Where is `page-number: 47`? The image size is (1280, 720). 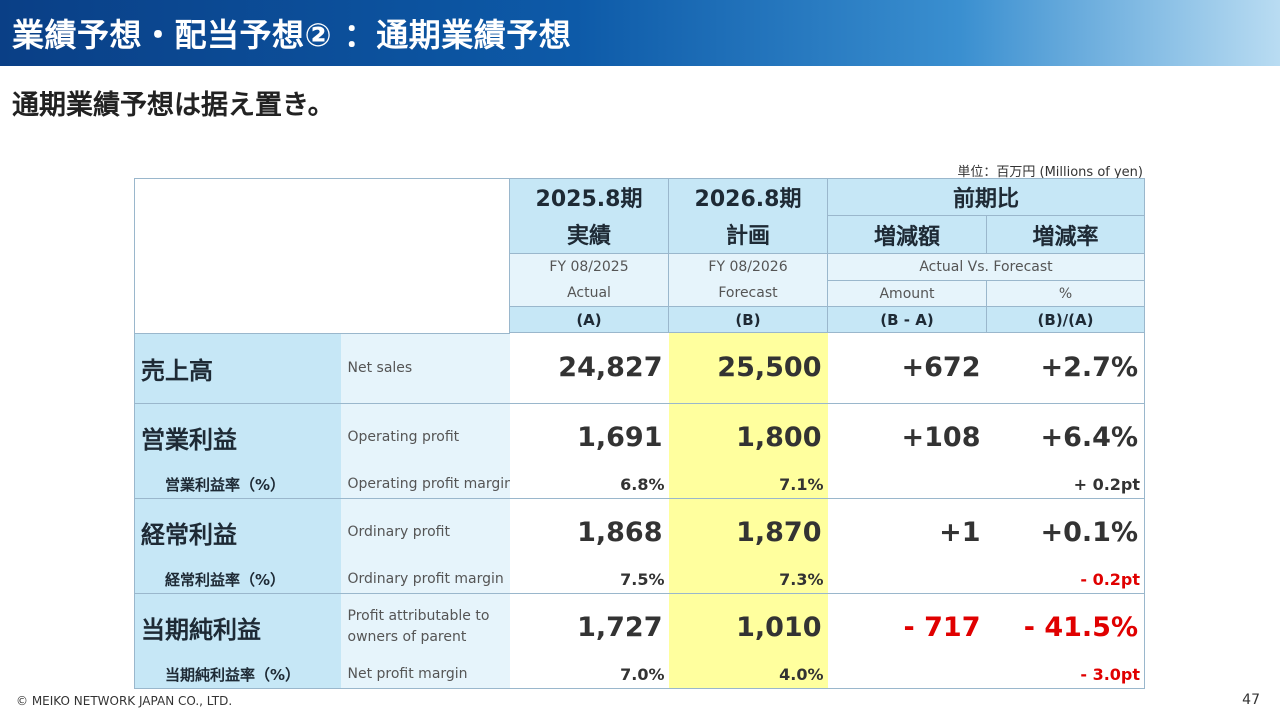
page-number: 47 is located at coordinates (1251, 700).